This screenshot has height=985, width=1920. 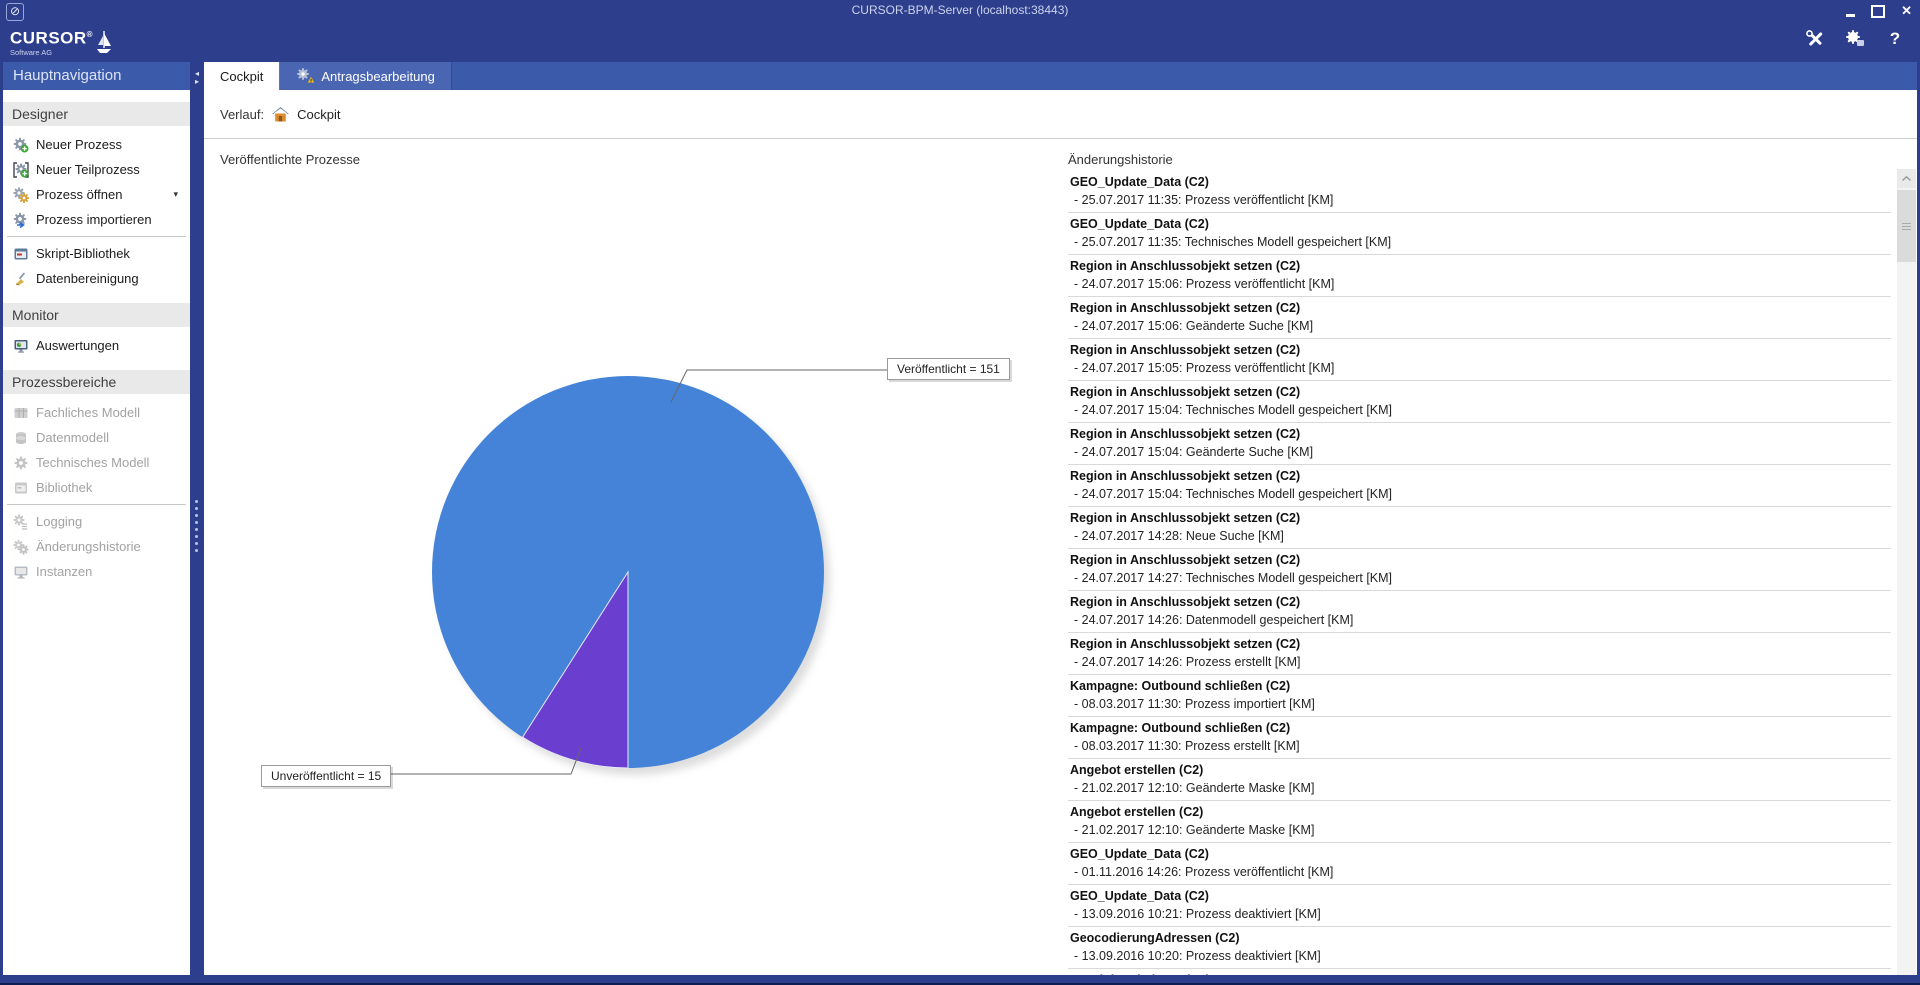 I want to click on sidebar-item-label: Neuer Prozess, so click(x=79, y=144).